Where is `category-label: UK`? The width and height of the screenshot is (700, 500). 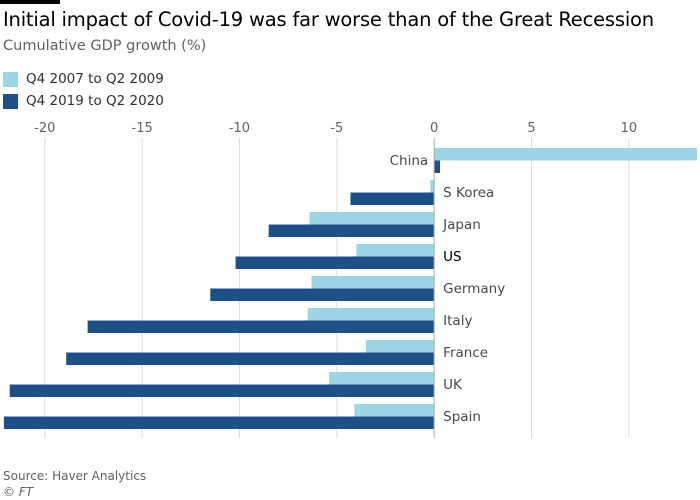 category-label: UK is located at coordinates (453, 385).